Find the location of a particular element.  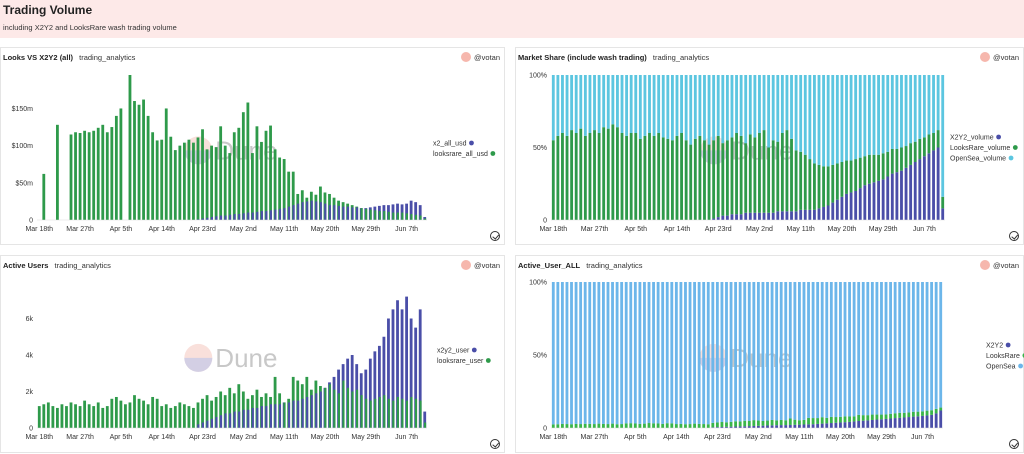

legend-label: OpenSea is located at coordinates (1001, 367).